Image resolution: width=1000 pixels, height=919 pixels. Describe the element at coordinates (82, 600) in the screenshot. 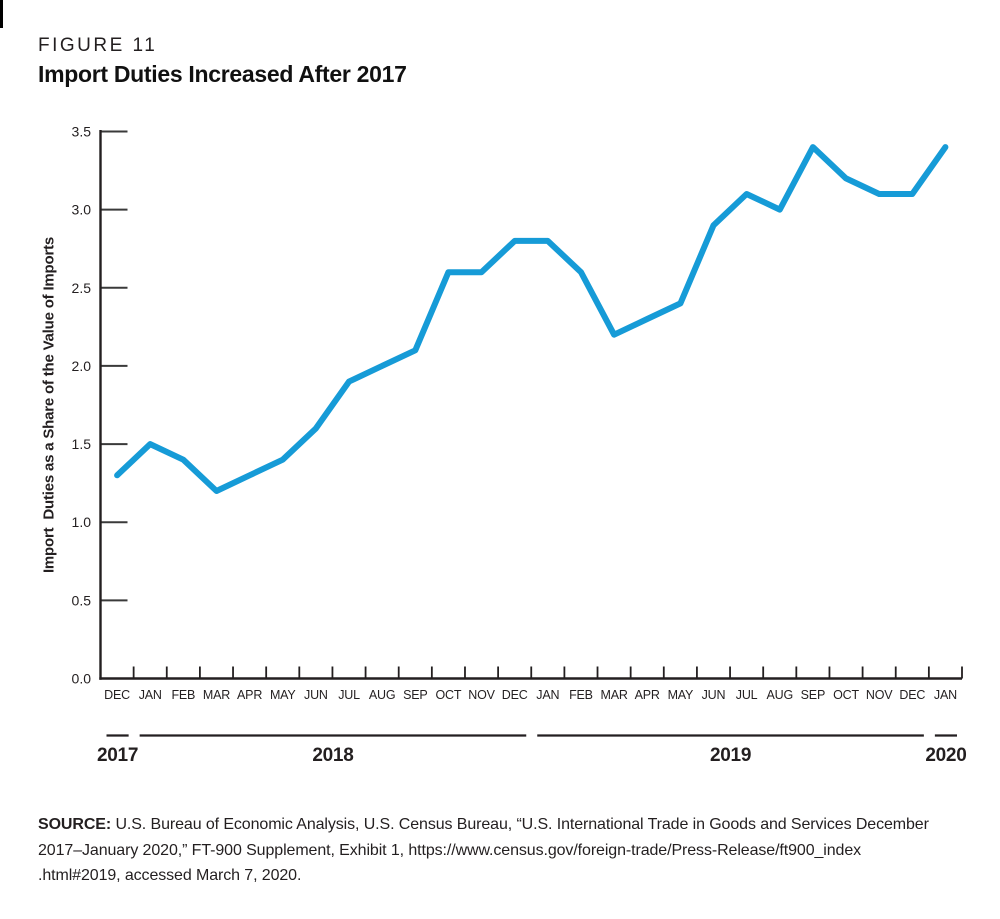

I see `y-tick-label: 0.5` at that location.